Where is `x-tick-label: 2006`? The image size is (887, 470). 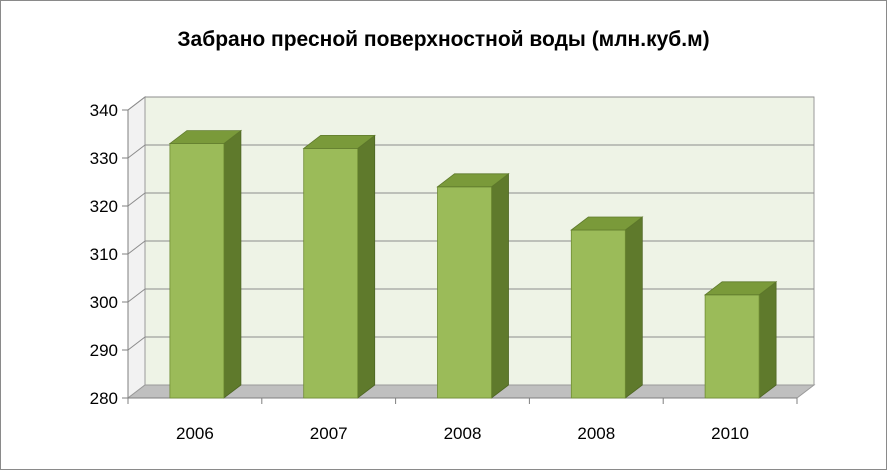
x-tick-label: 2006 is located at coordinates (195, 433).